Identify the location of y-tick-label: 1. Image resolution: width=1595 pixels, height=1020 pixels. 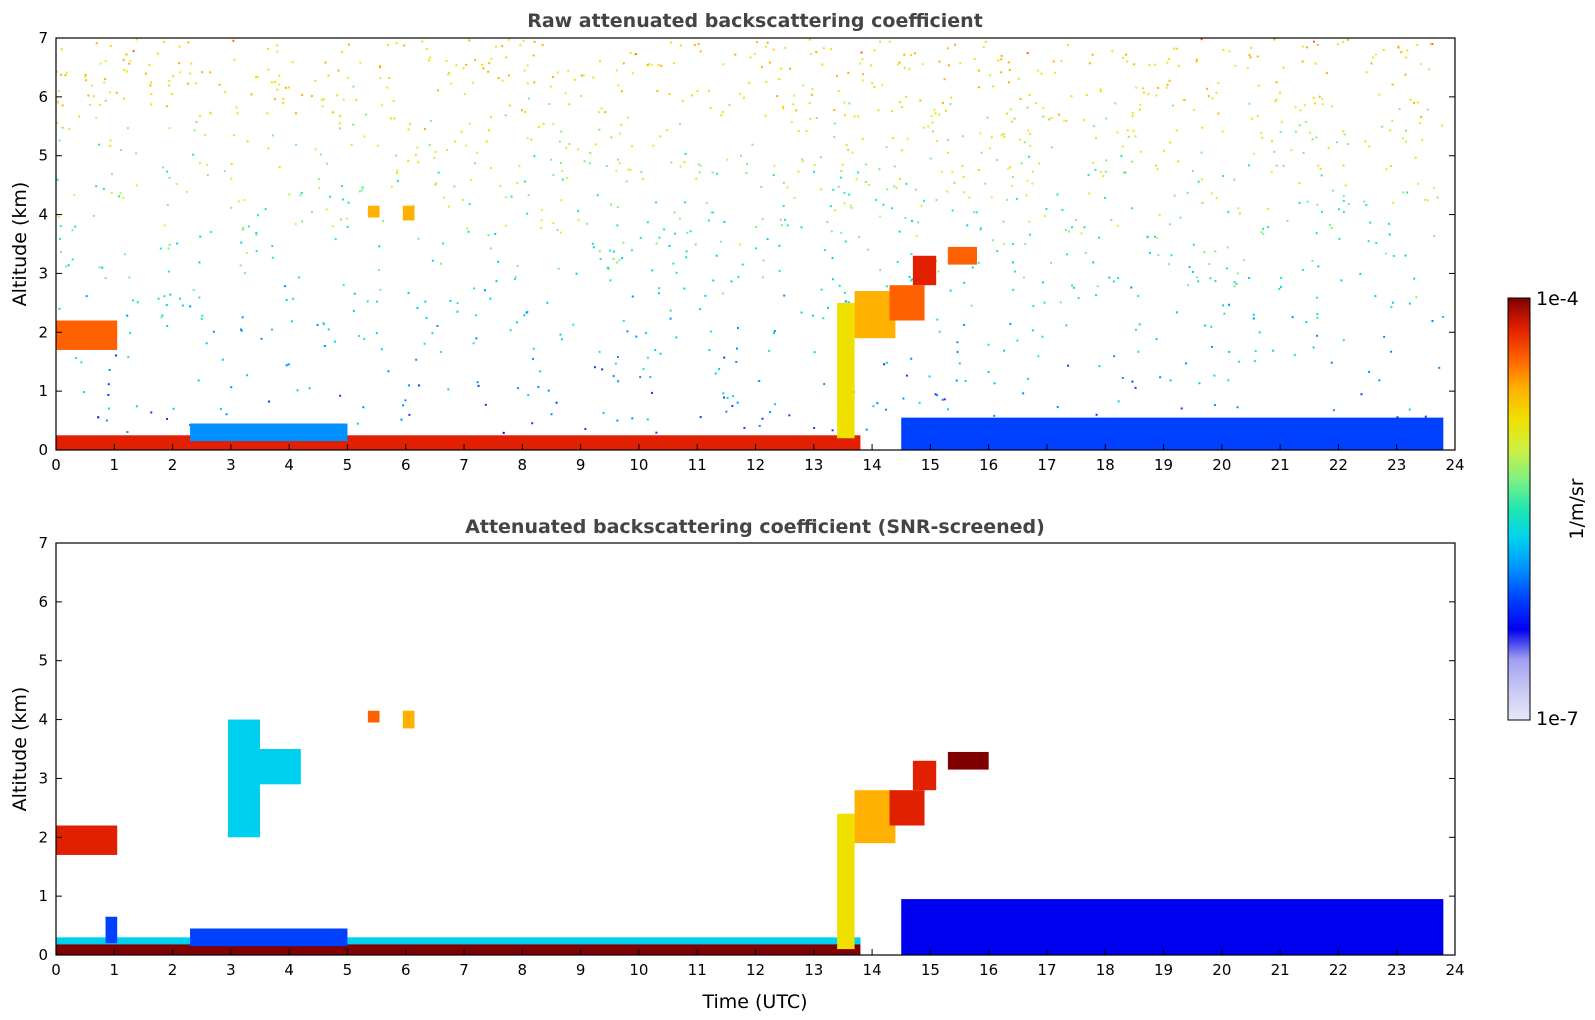
(43, 391).